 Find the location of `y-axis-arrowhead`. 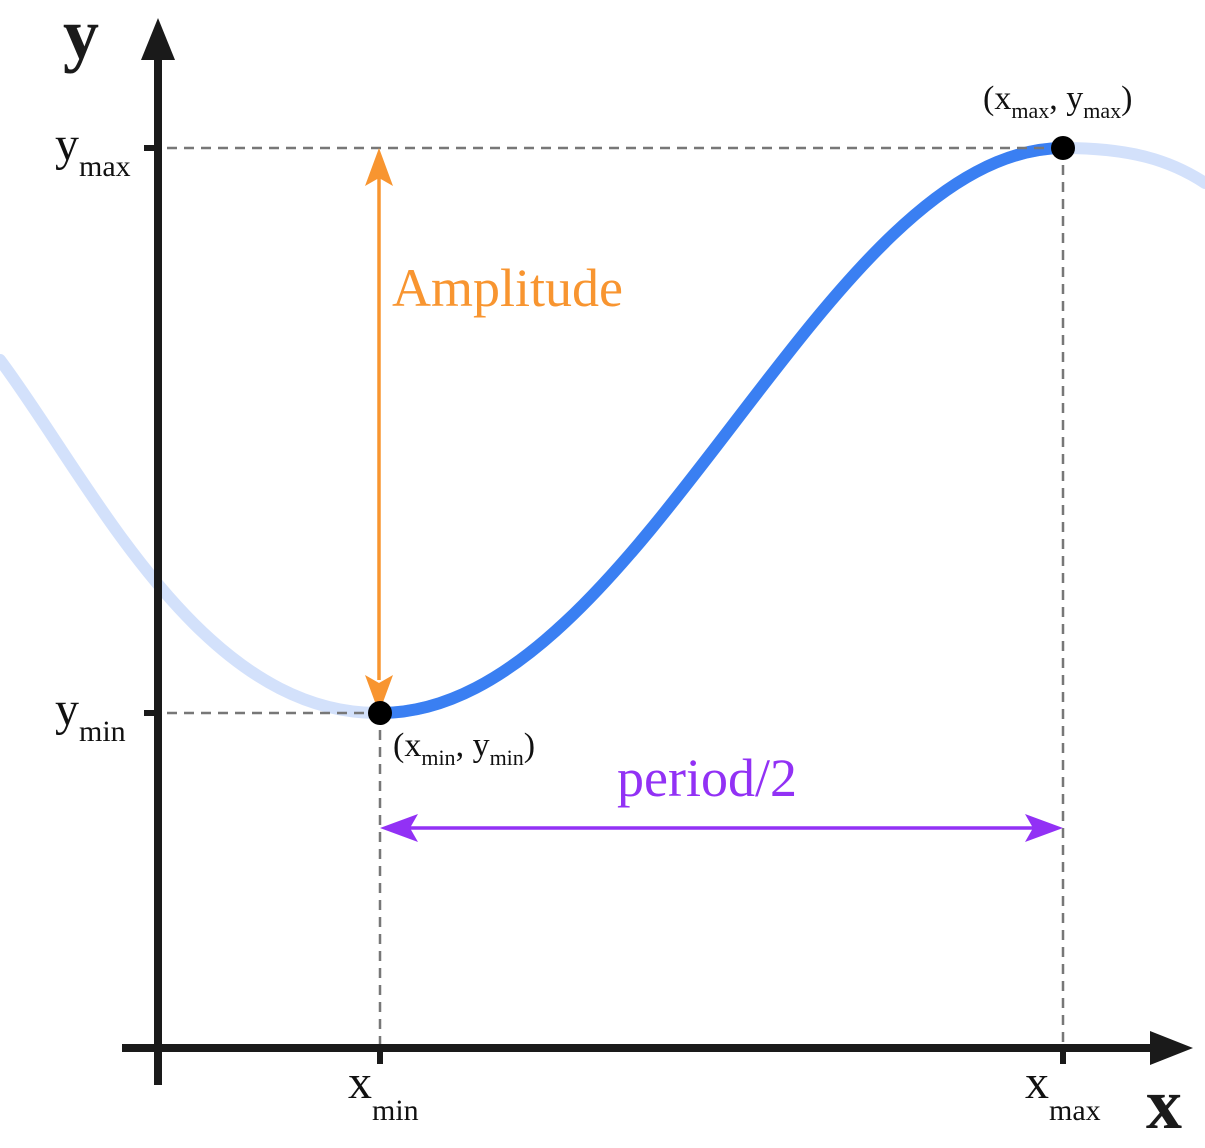

y-axis-arrowhead is located at coordinates (158, 39).